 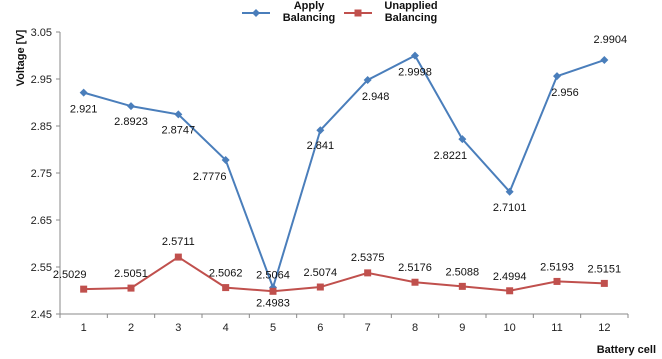 What do you see at coordinates (462, 328) in the screenshot?
I see `x-tick-label: 9` at bounding box center [462, 328].